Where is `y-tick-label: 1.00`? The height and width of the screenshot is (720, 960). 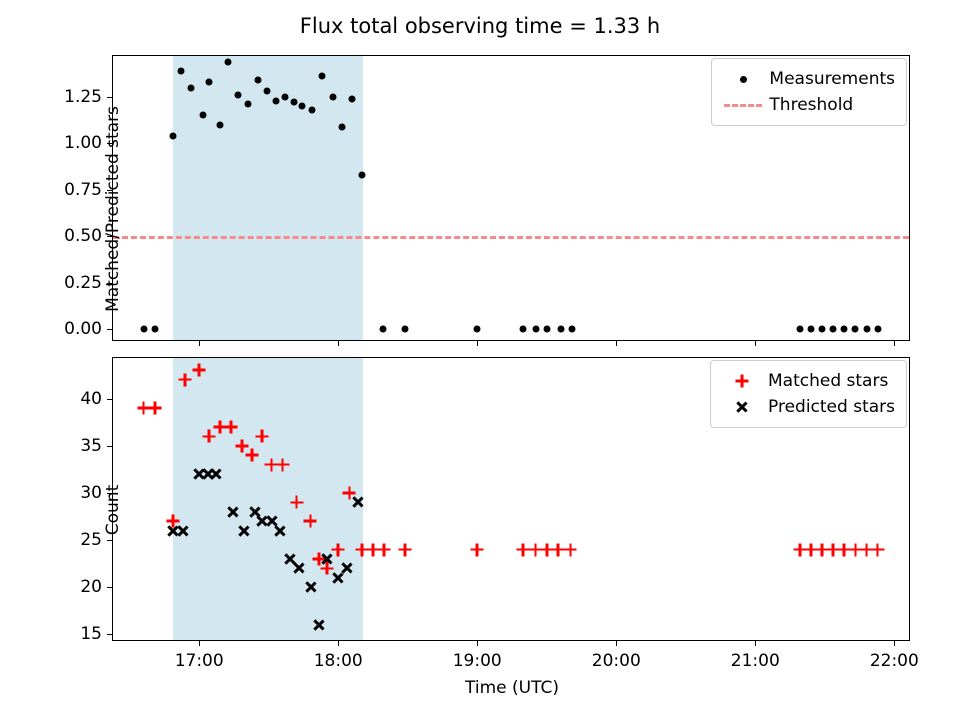 y-tick-label: 1.00 is located at coordinates (83, 143).